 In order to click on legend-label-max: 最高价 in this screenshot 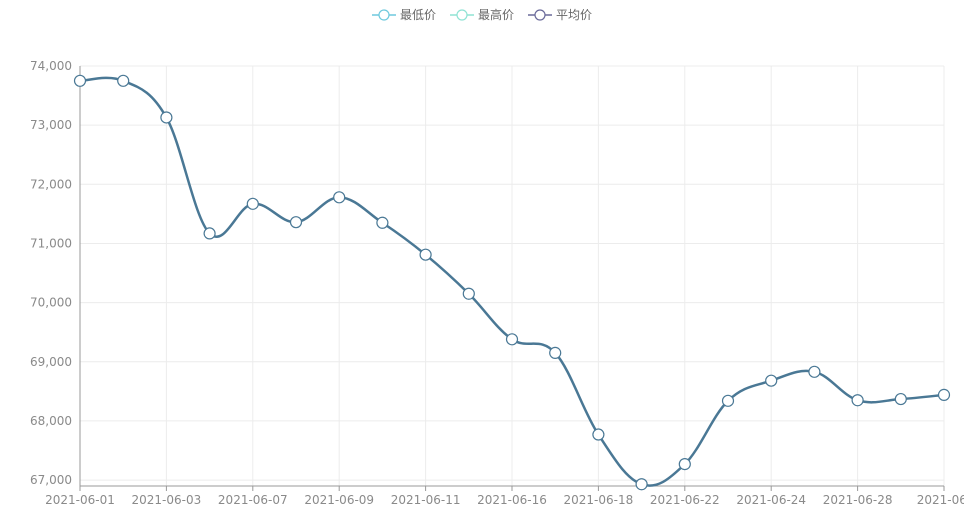, I will do `click(495, 15)`.